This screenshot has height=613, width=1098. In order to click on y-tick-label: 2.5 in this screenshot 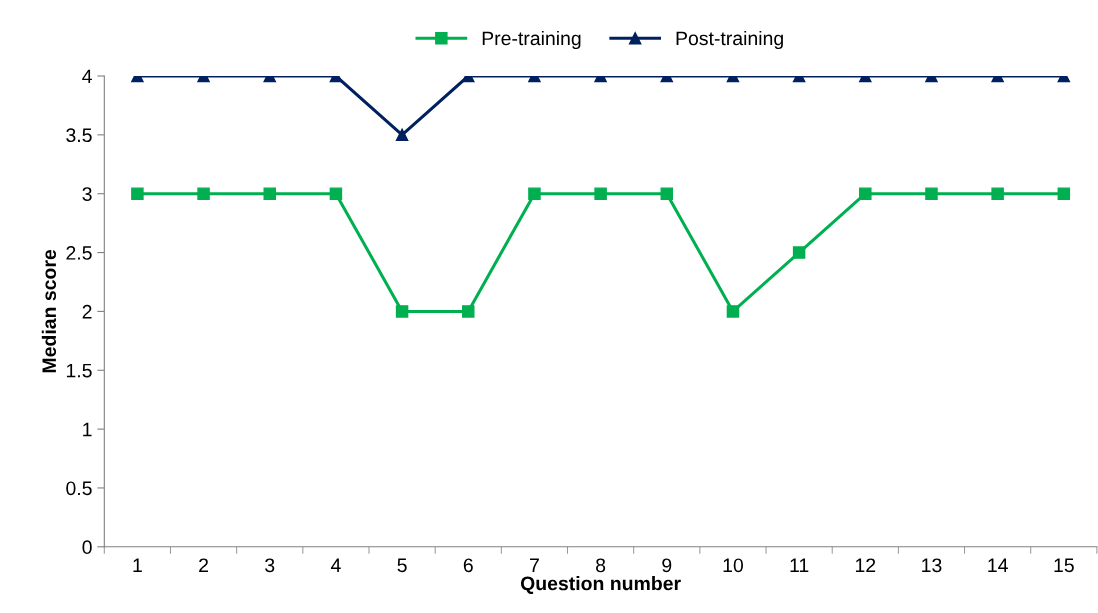, I will do `click(79, 253)`.